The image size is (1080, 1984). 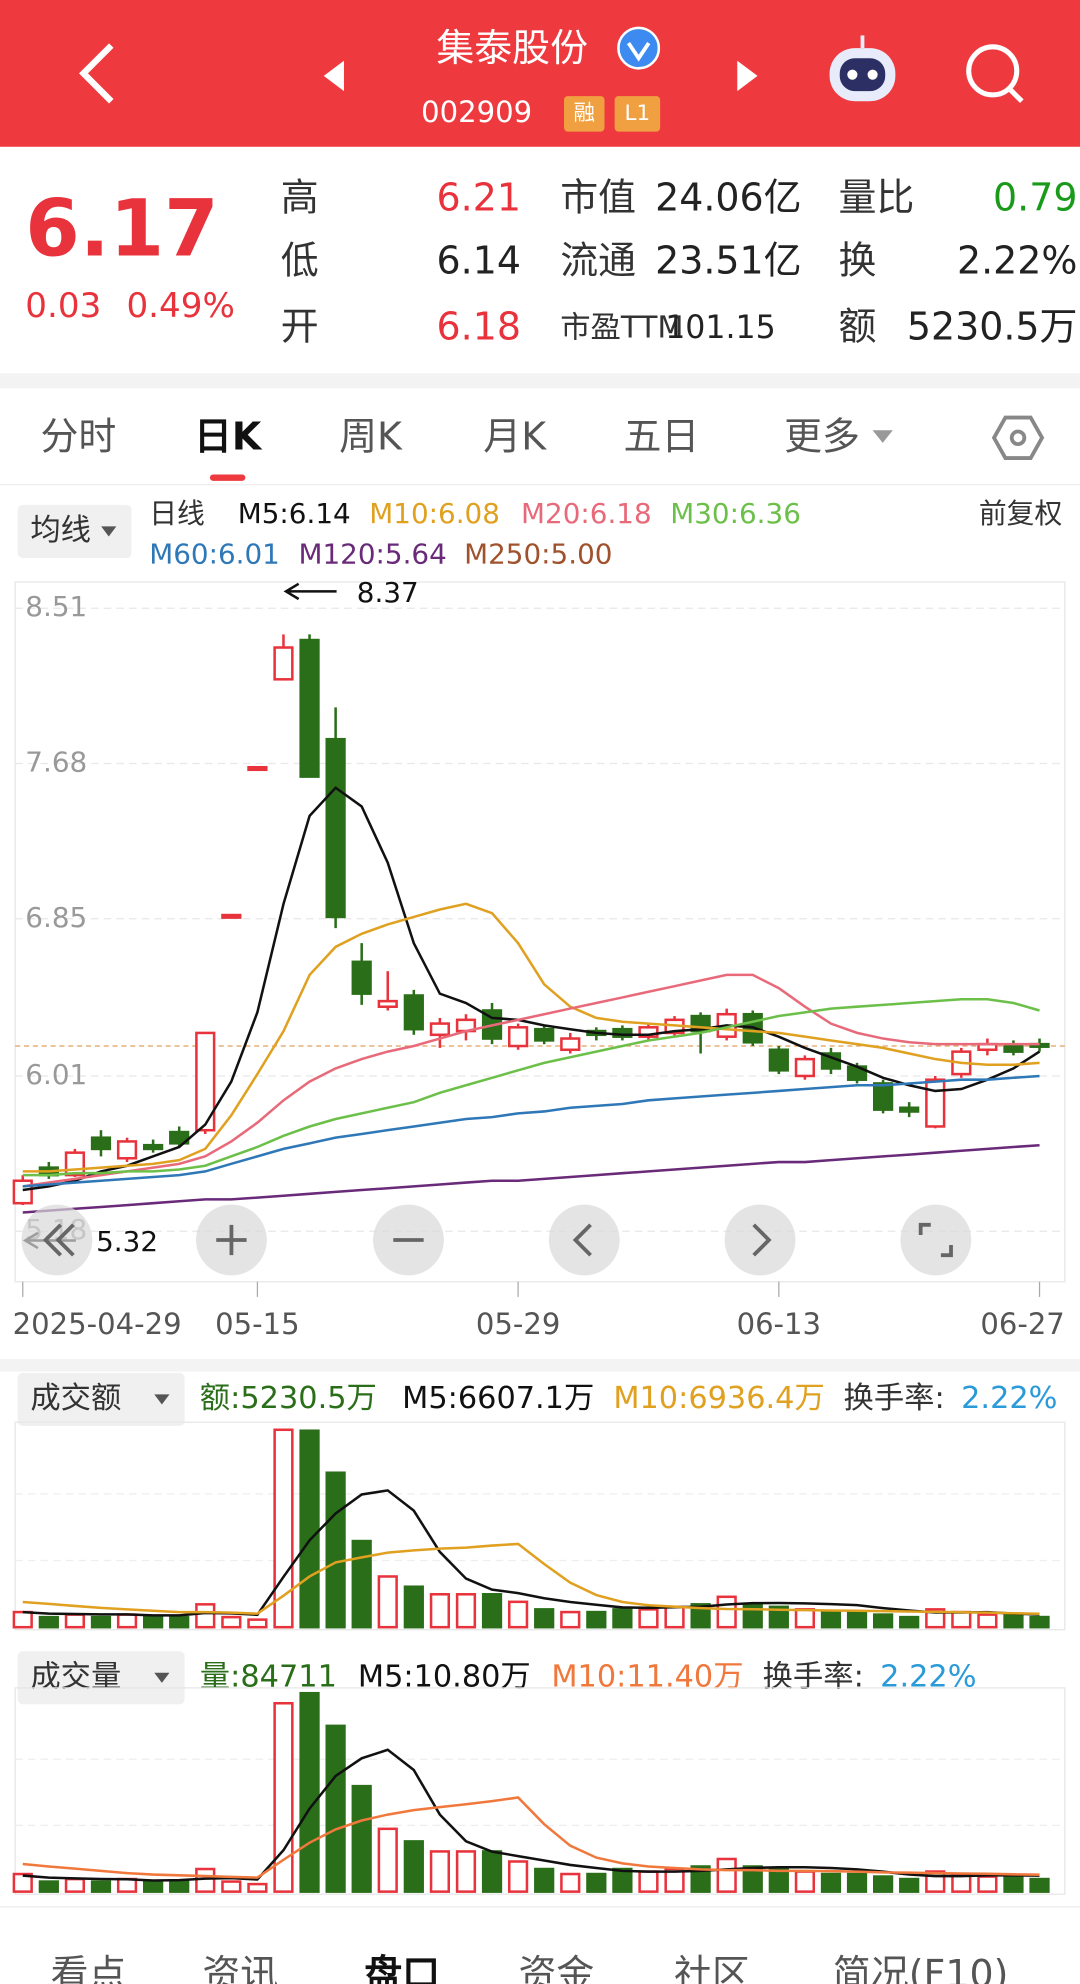 I want to click on bottom-tabs: 看点 资讯 盘口 资金 社区 简况(F10), so click(x=530, y=1968).